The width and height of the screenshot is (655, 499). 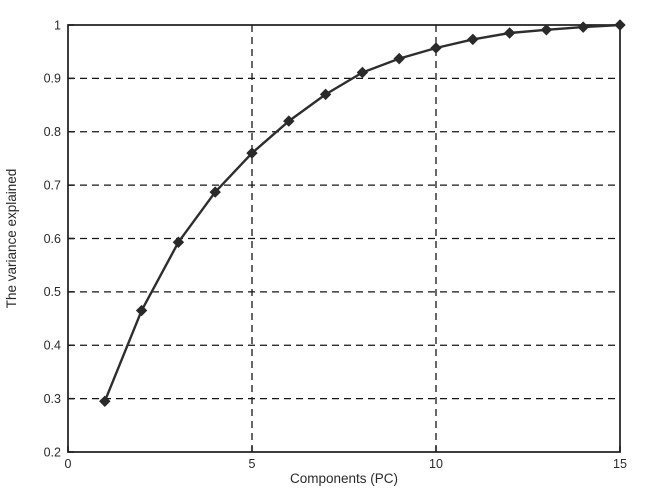 What do you see at coordinates (344, 478) in the screenshot?
I see `x-axis-title: Components (PC)` at bounding box center [344, 478].